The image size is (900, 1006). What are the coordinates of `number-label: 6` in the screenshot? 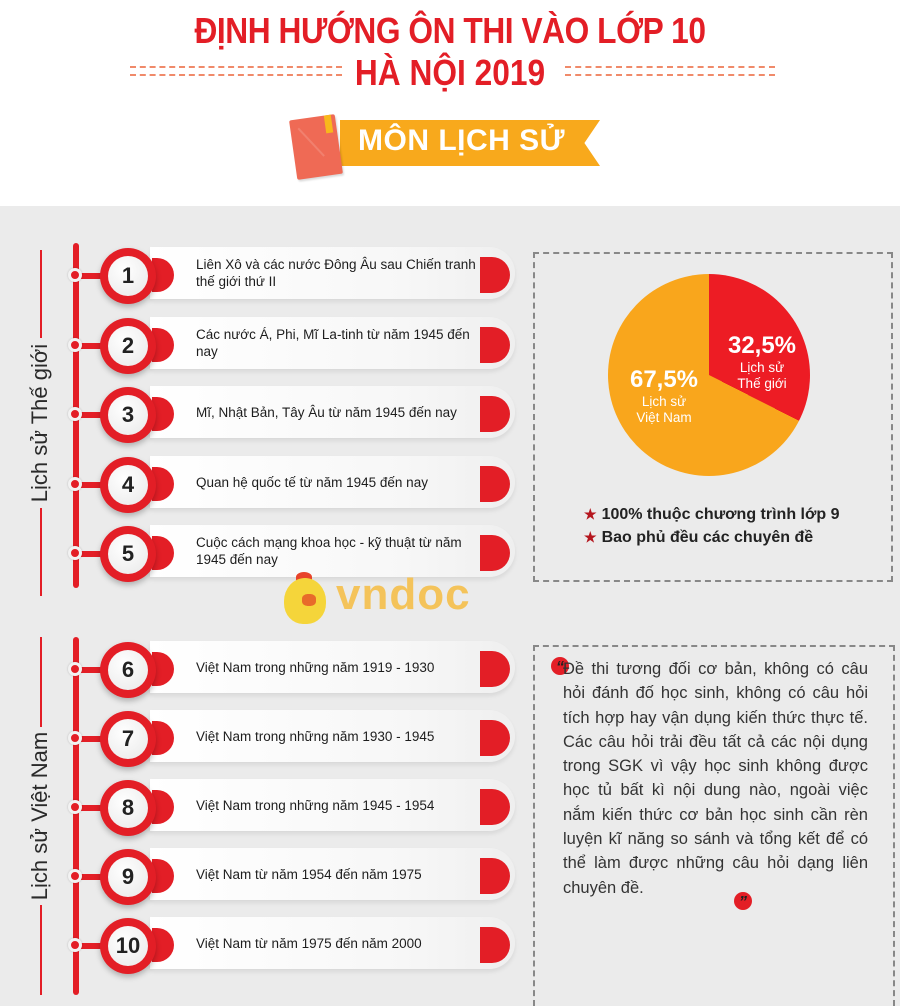 It's located at (128, 670).